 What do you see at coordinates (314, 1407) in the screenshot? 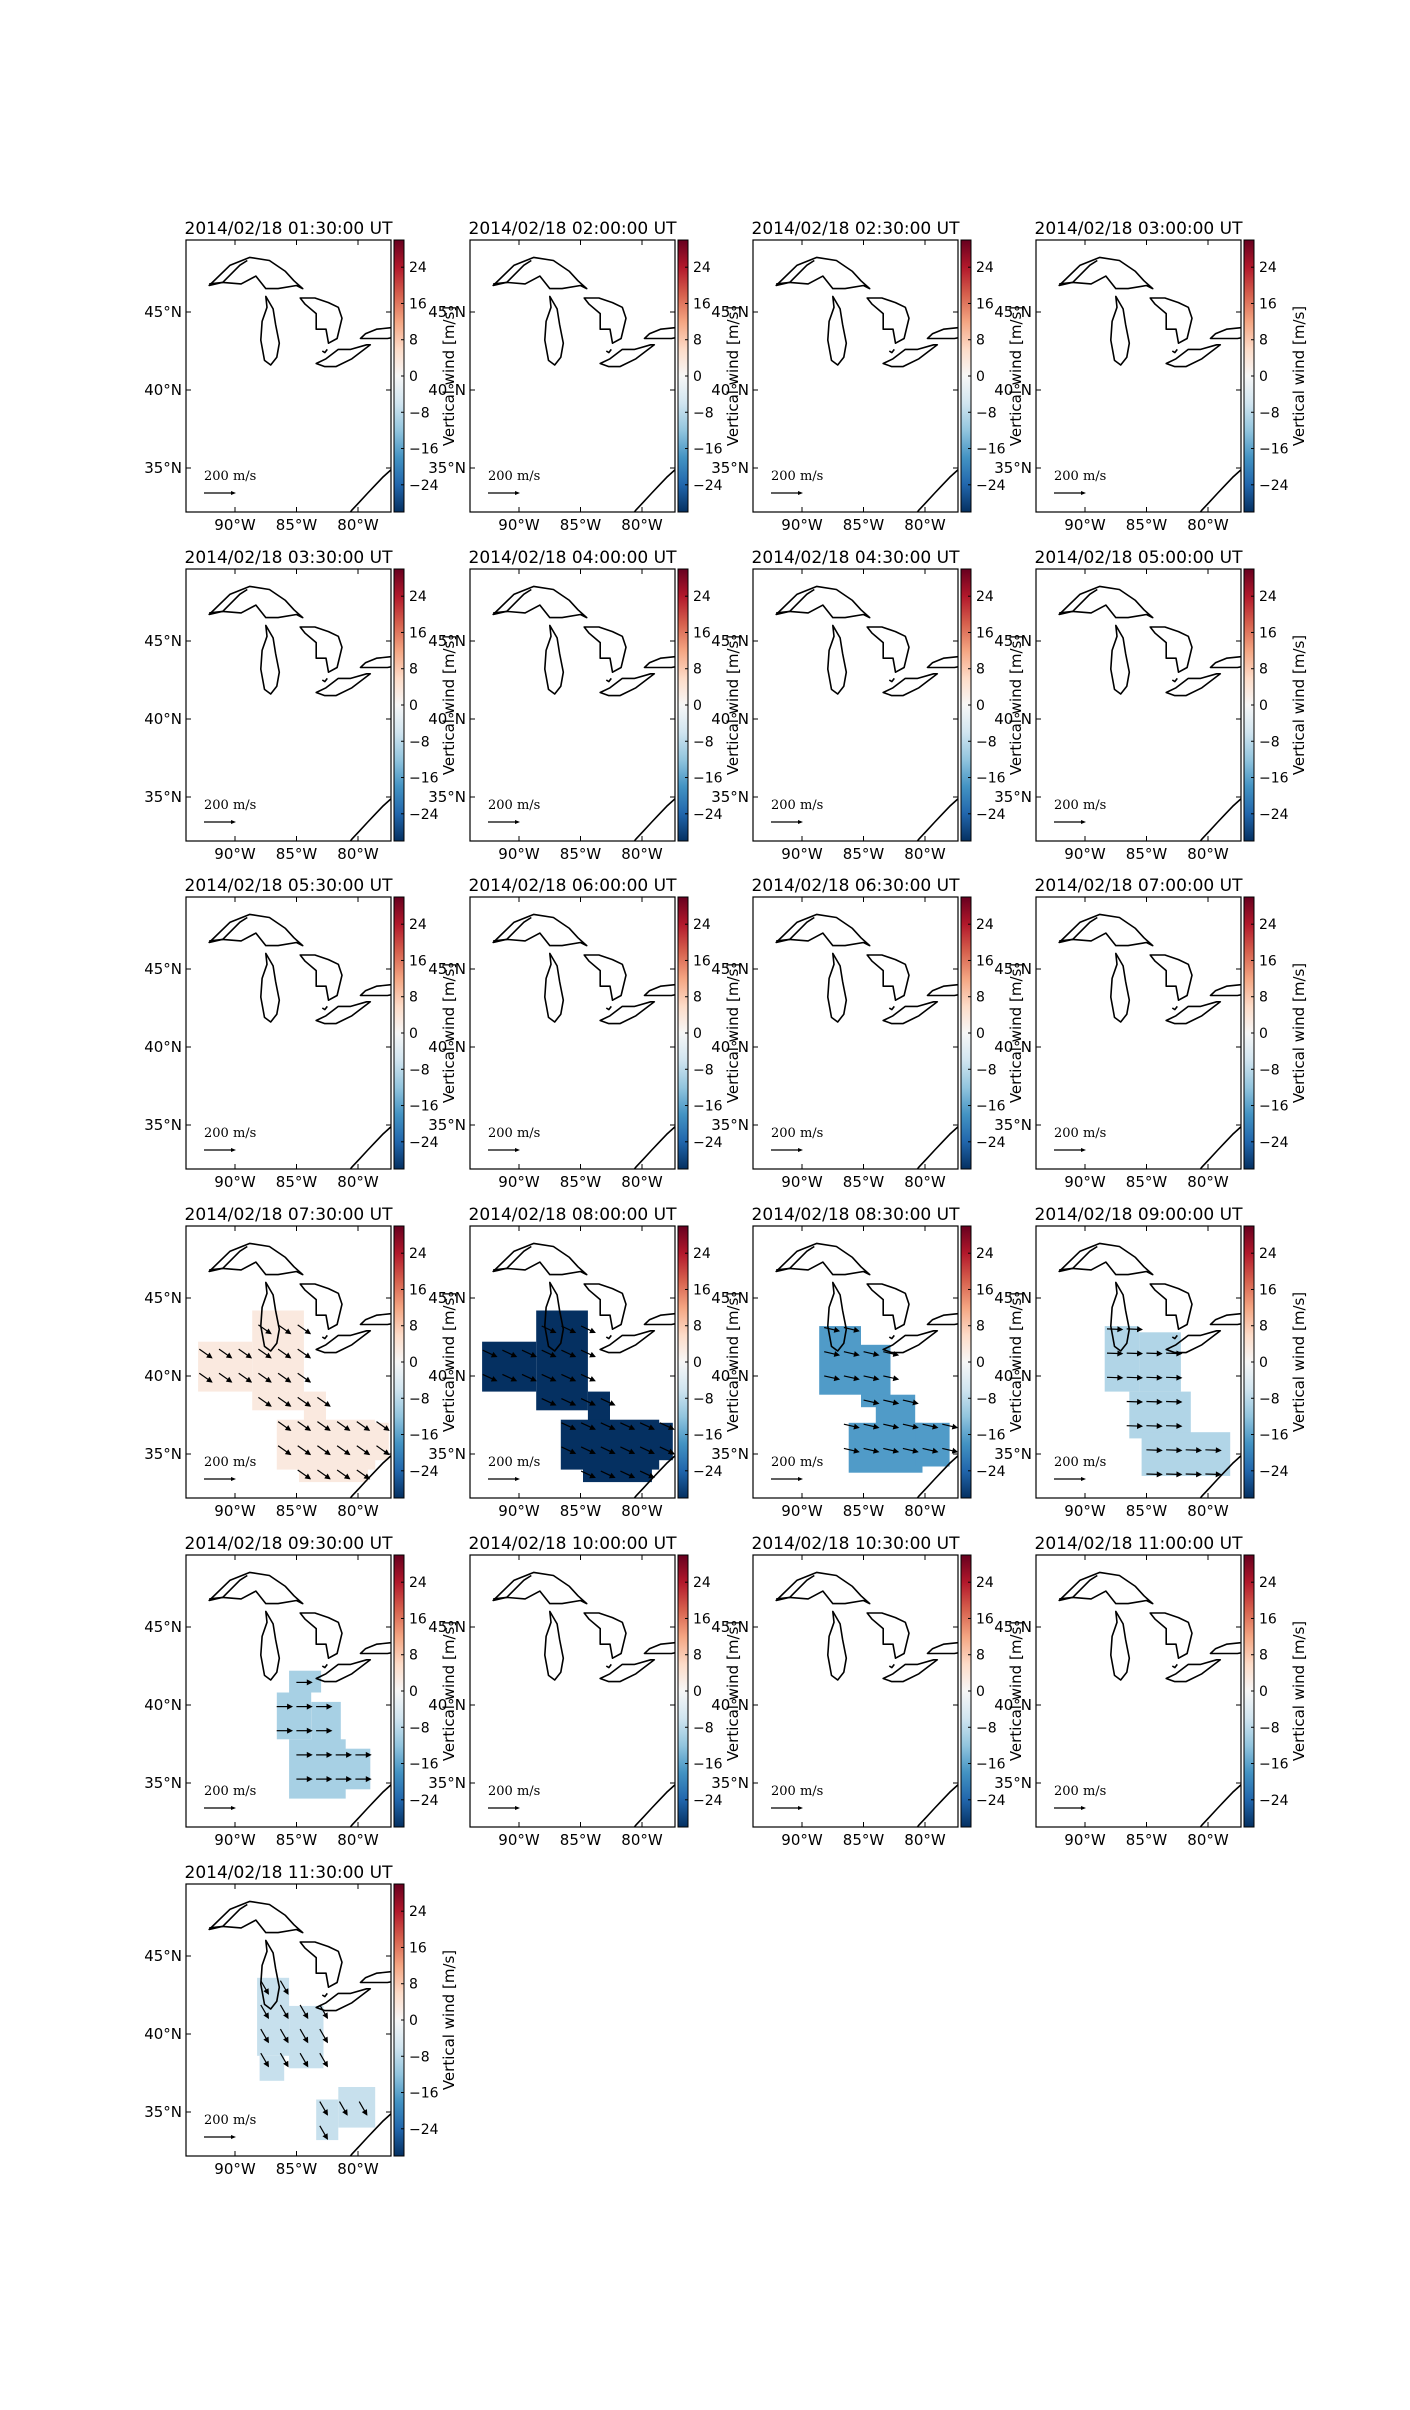
I see `wind-cell` at bounding box center [314, 1407].